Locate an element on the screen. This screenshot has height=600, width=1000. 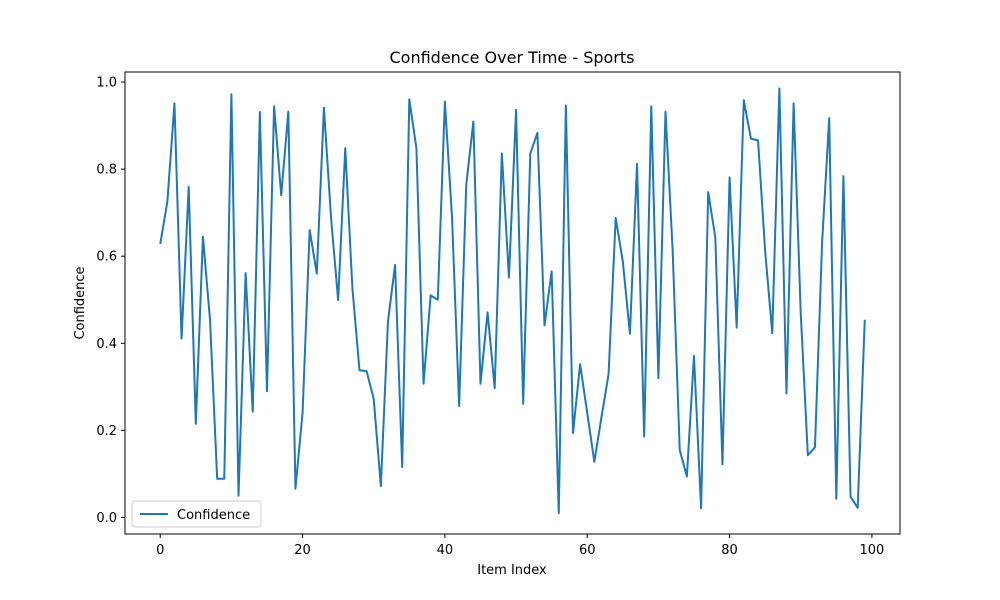
x-tick-label: 0 is located at coordinates (160, 550).